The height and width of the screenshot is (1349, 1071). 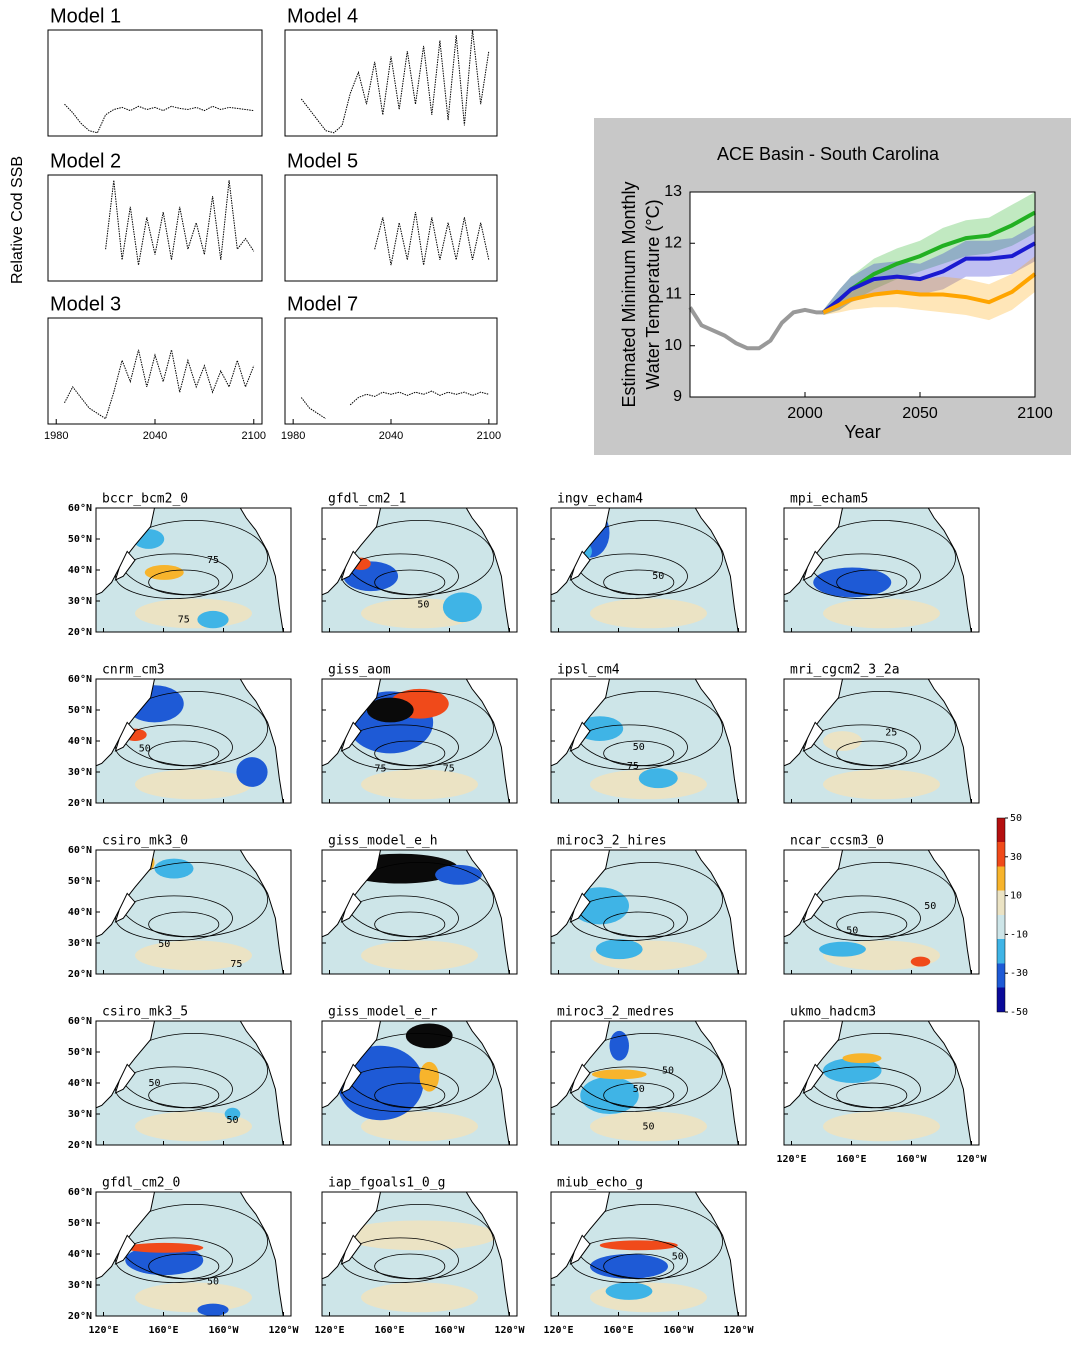 I want to click on colorbar, so click(x=1001, y=915).